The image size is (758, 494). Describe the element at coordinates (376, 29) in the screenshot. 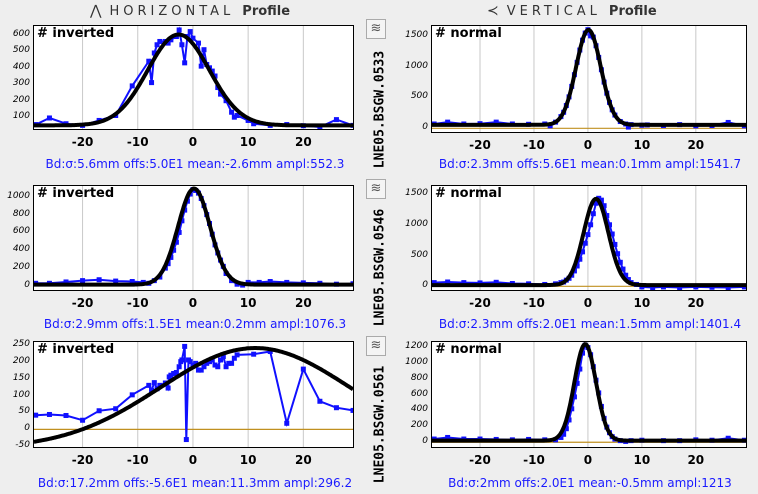

I see `wave-toggle-button-1: ≋` at that location.